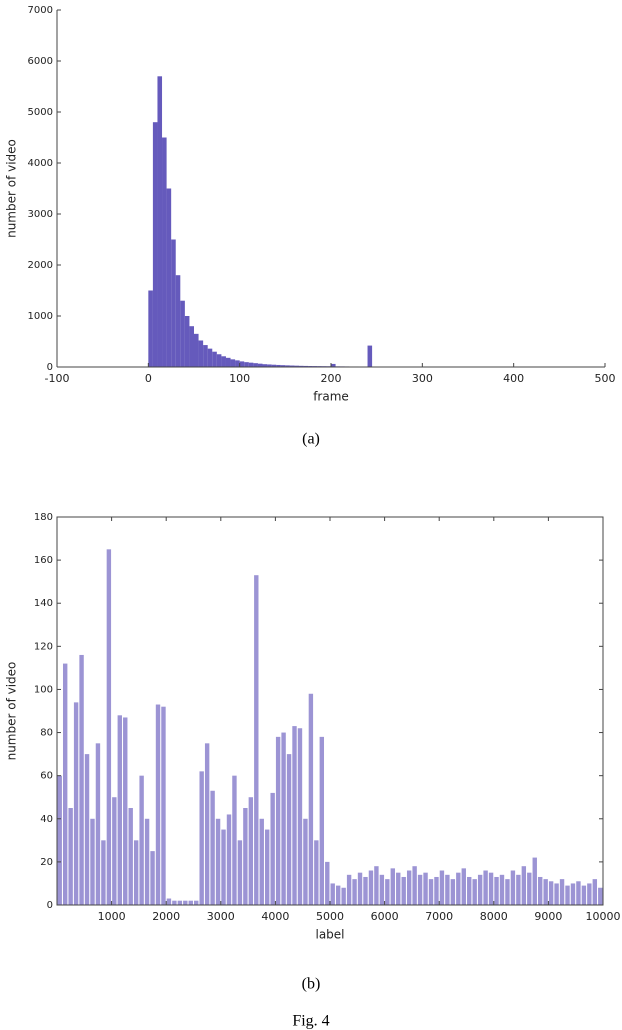 The height and width of the screenshot is (1030, 622). Describe the element at coordinates (275, 916) in the screenshot. I see `x-tick-label: 4000` at that location.